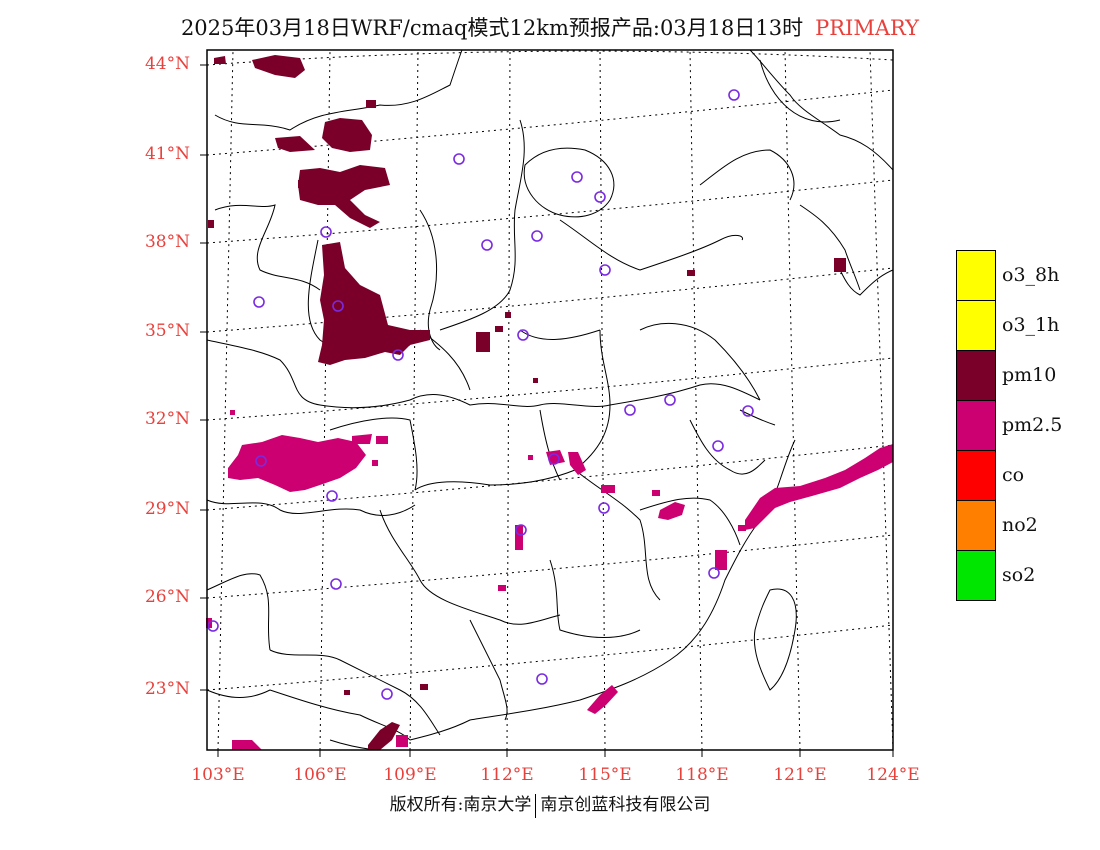 The height and width of the screenshot is (850, 1100). Describe the element at coordinates (167, 509) in the screenshot. I see `lat-label: 29°N` at that location.